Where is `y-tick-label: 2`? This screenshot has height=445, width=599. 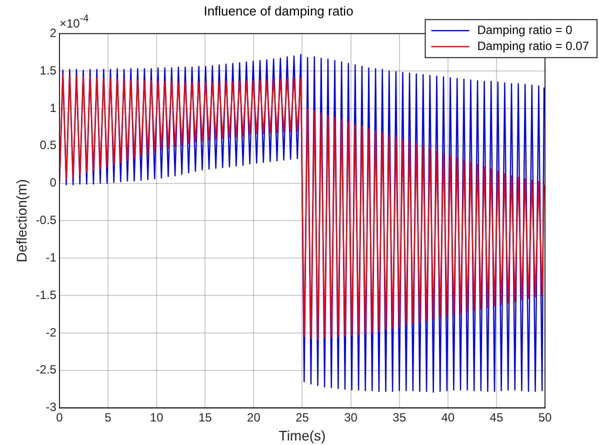 y-tick-label: 2 is located at coordinates (53, 33).